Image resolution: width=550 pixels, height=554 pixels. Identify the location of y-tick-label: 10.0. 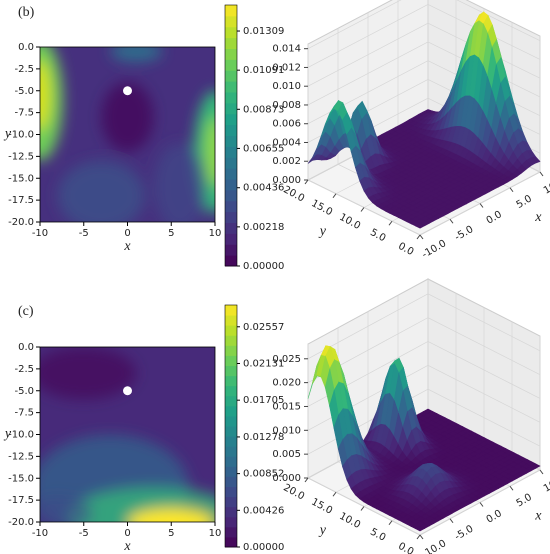
(349, 521).